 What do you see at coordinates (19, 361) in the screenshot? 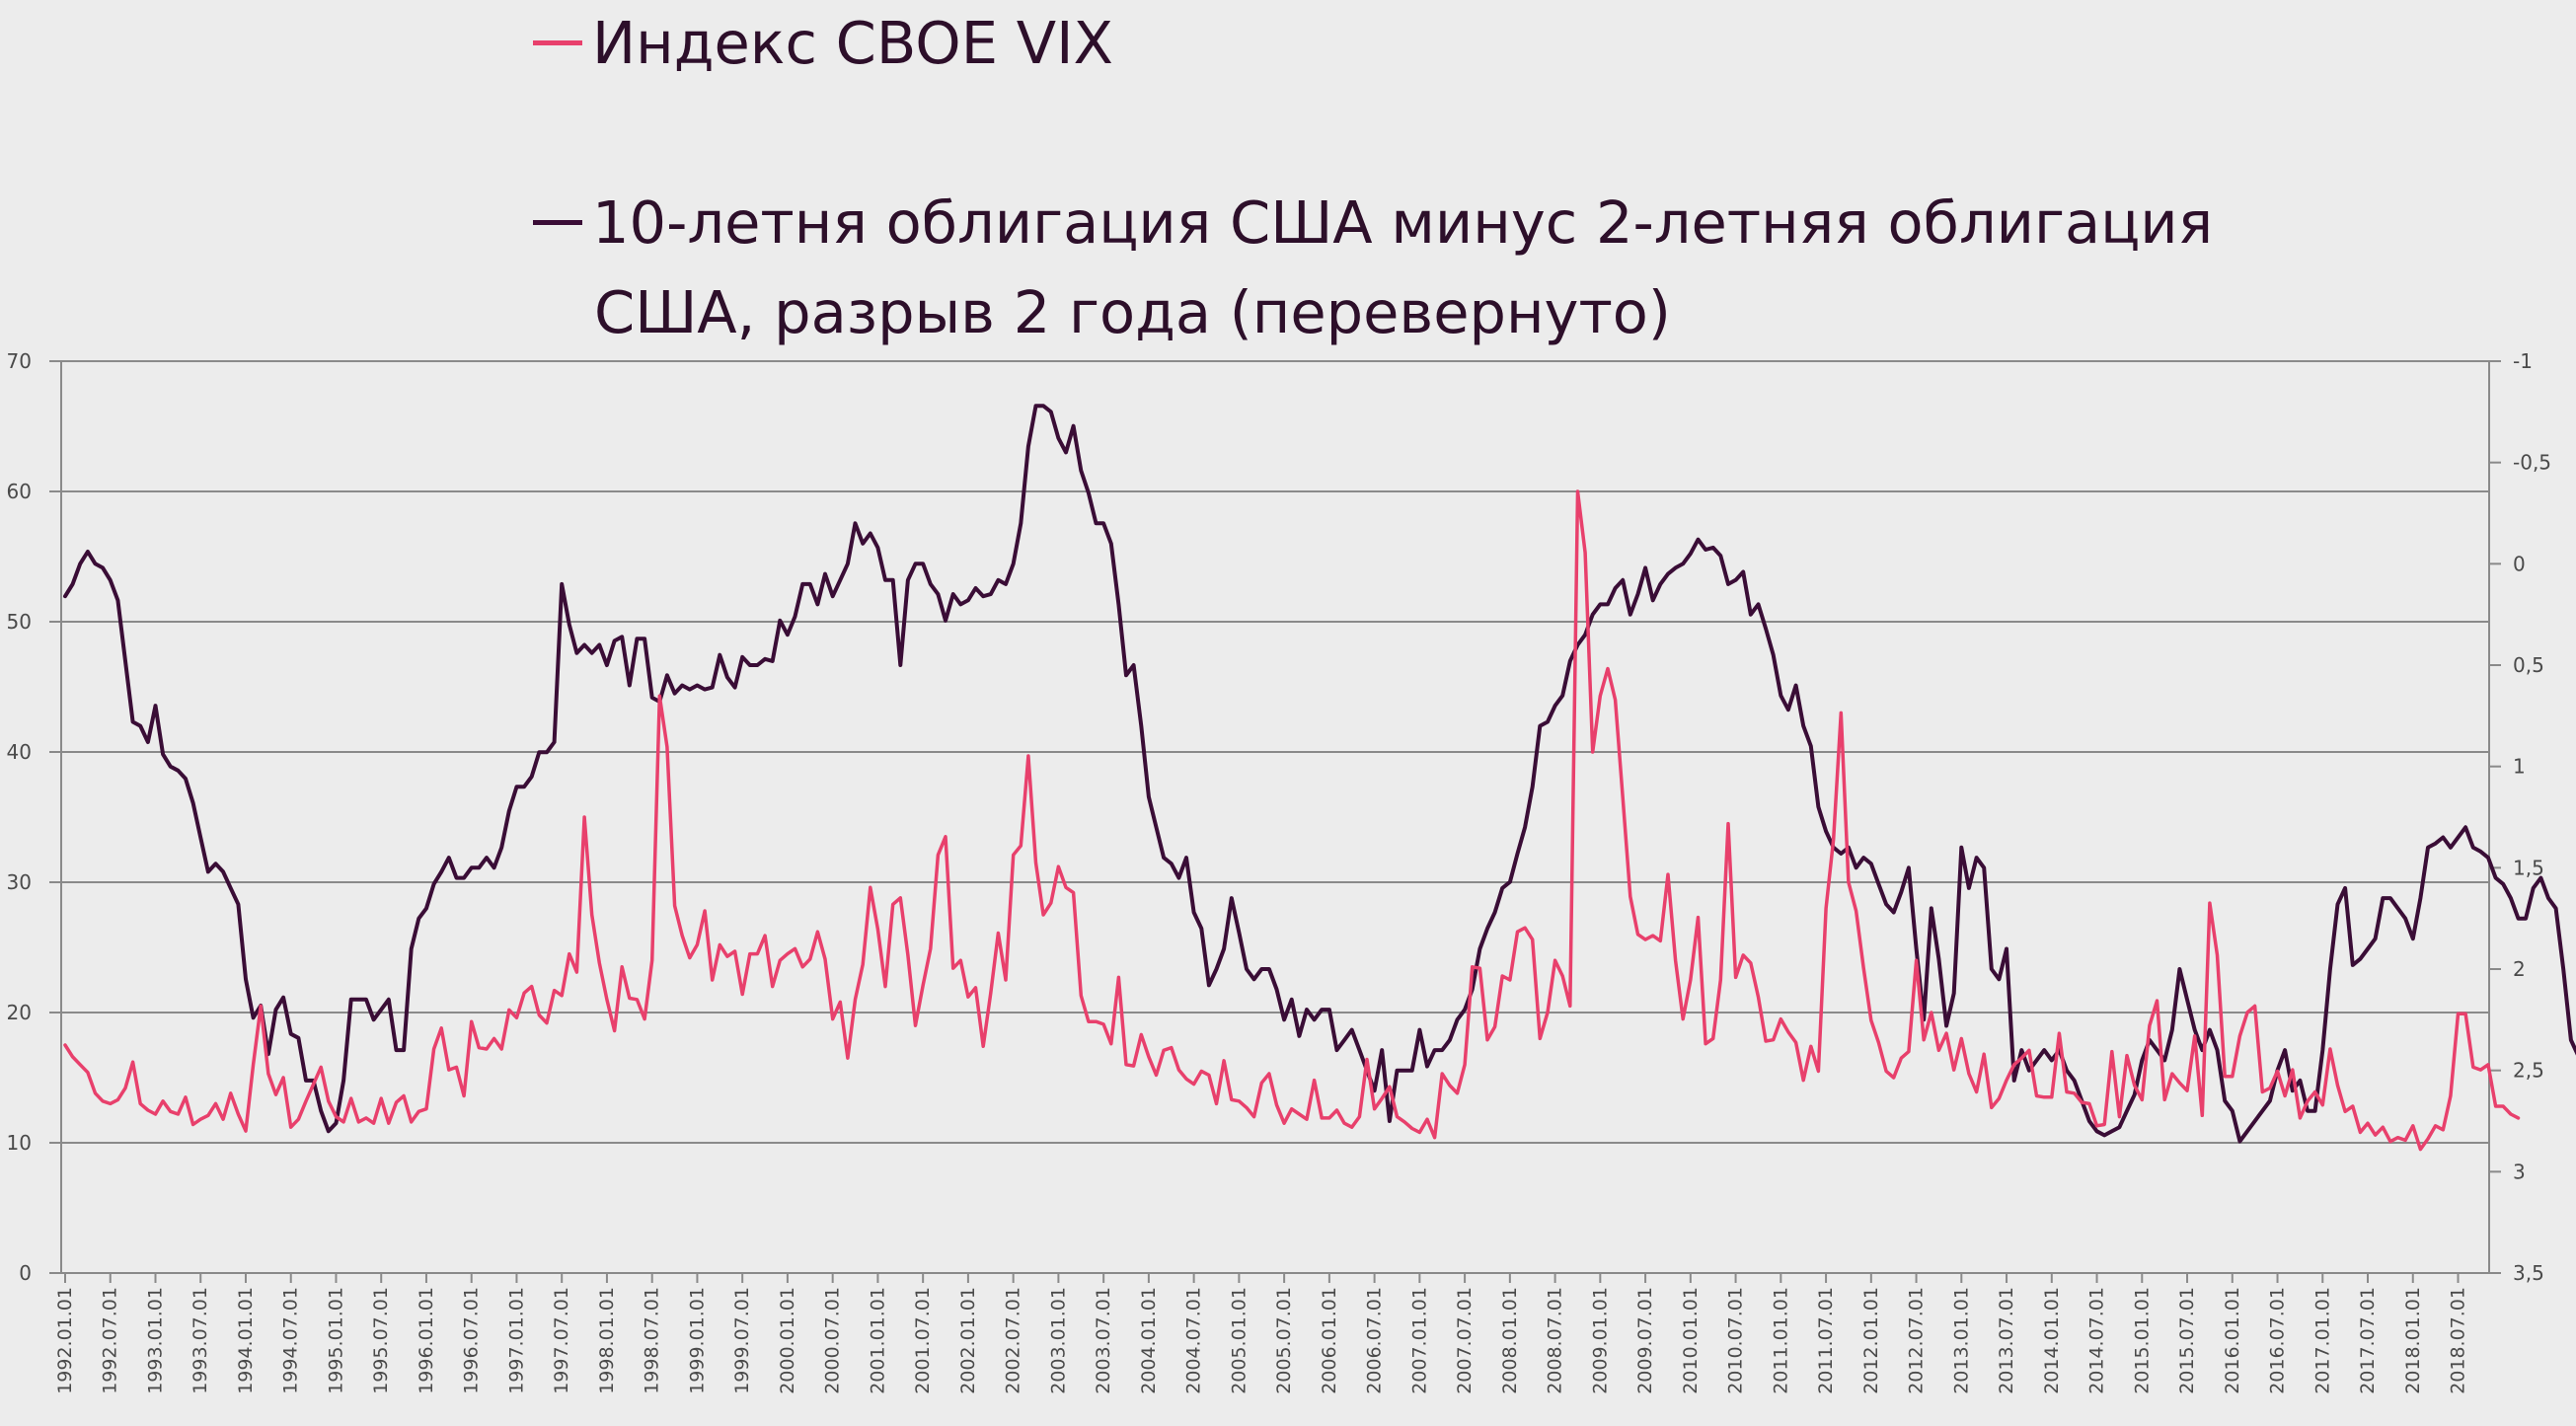
I see `left-tick-label: 70` at bounding box center [19, 361].